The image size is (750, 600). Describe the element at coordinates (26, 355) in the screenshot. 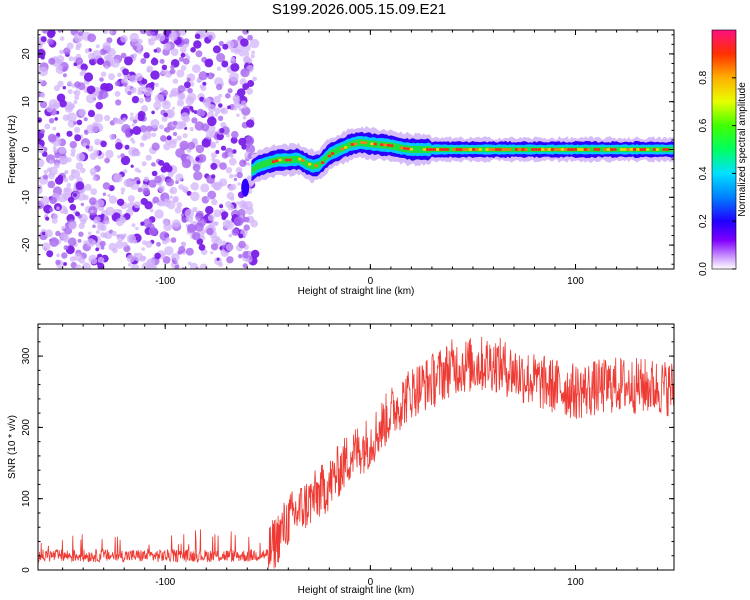

I see `y-tick-label: 300` at that location.